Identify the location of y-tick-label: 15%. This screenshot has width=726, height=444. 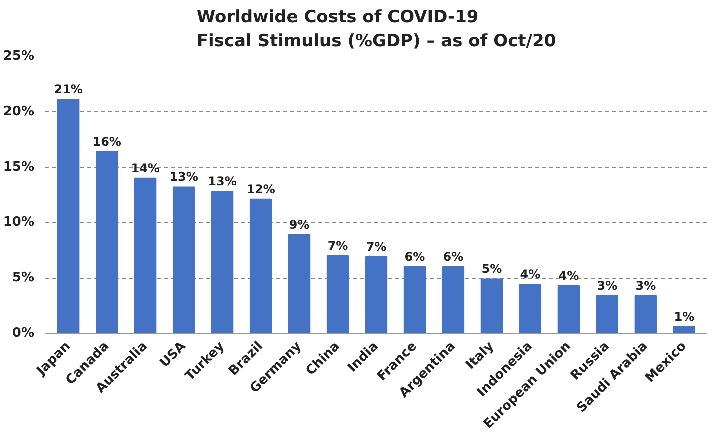
(19, 167).